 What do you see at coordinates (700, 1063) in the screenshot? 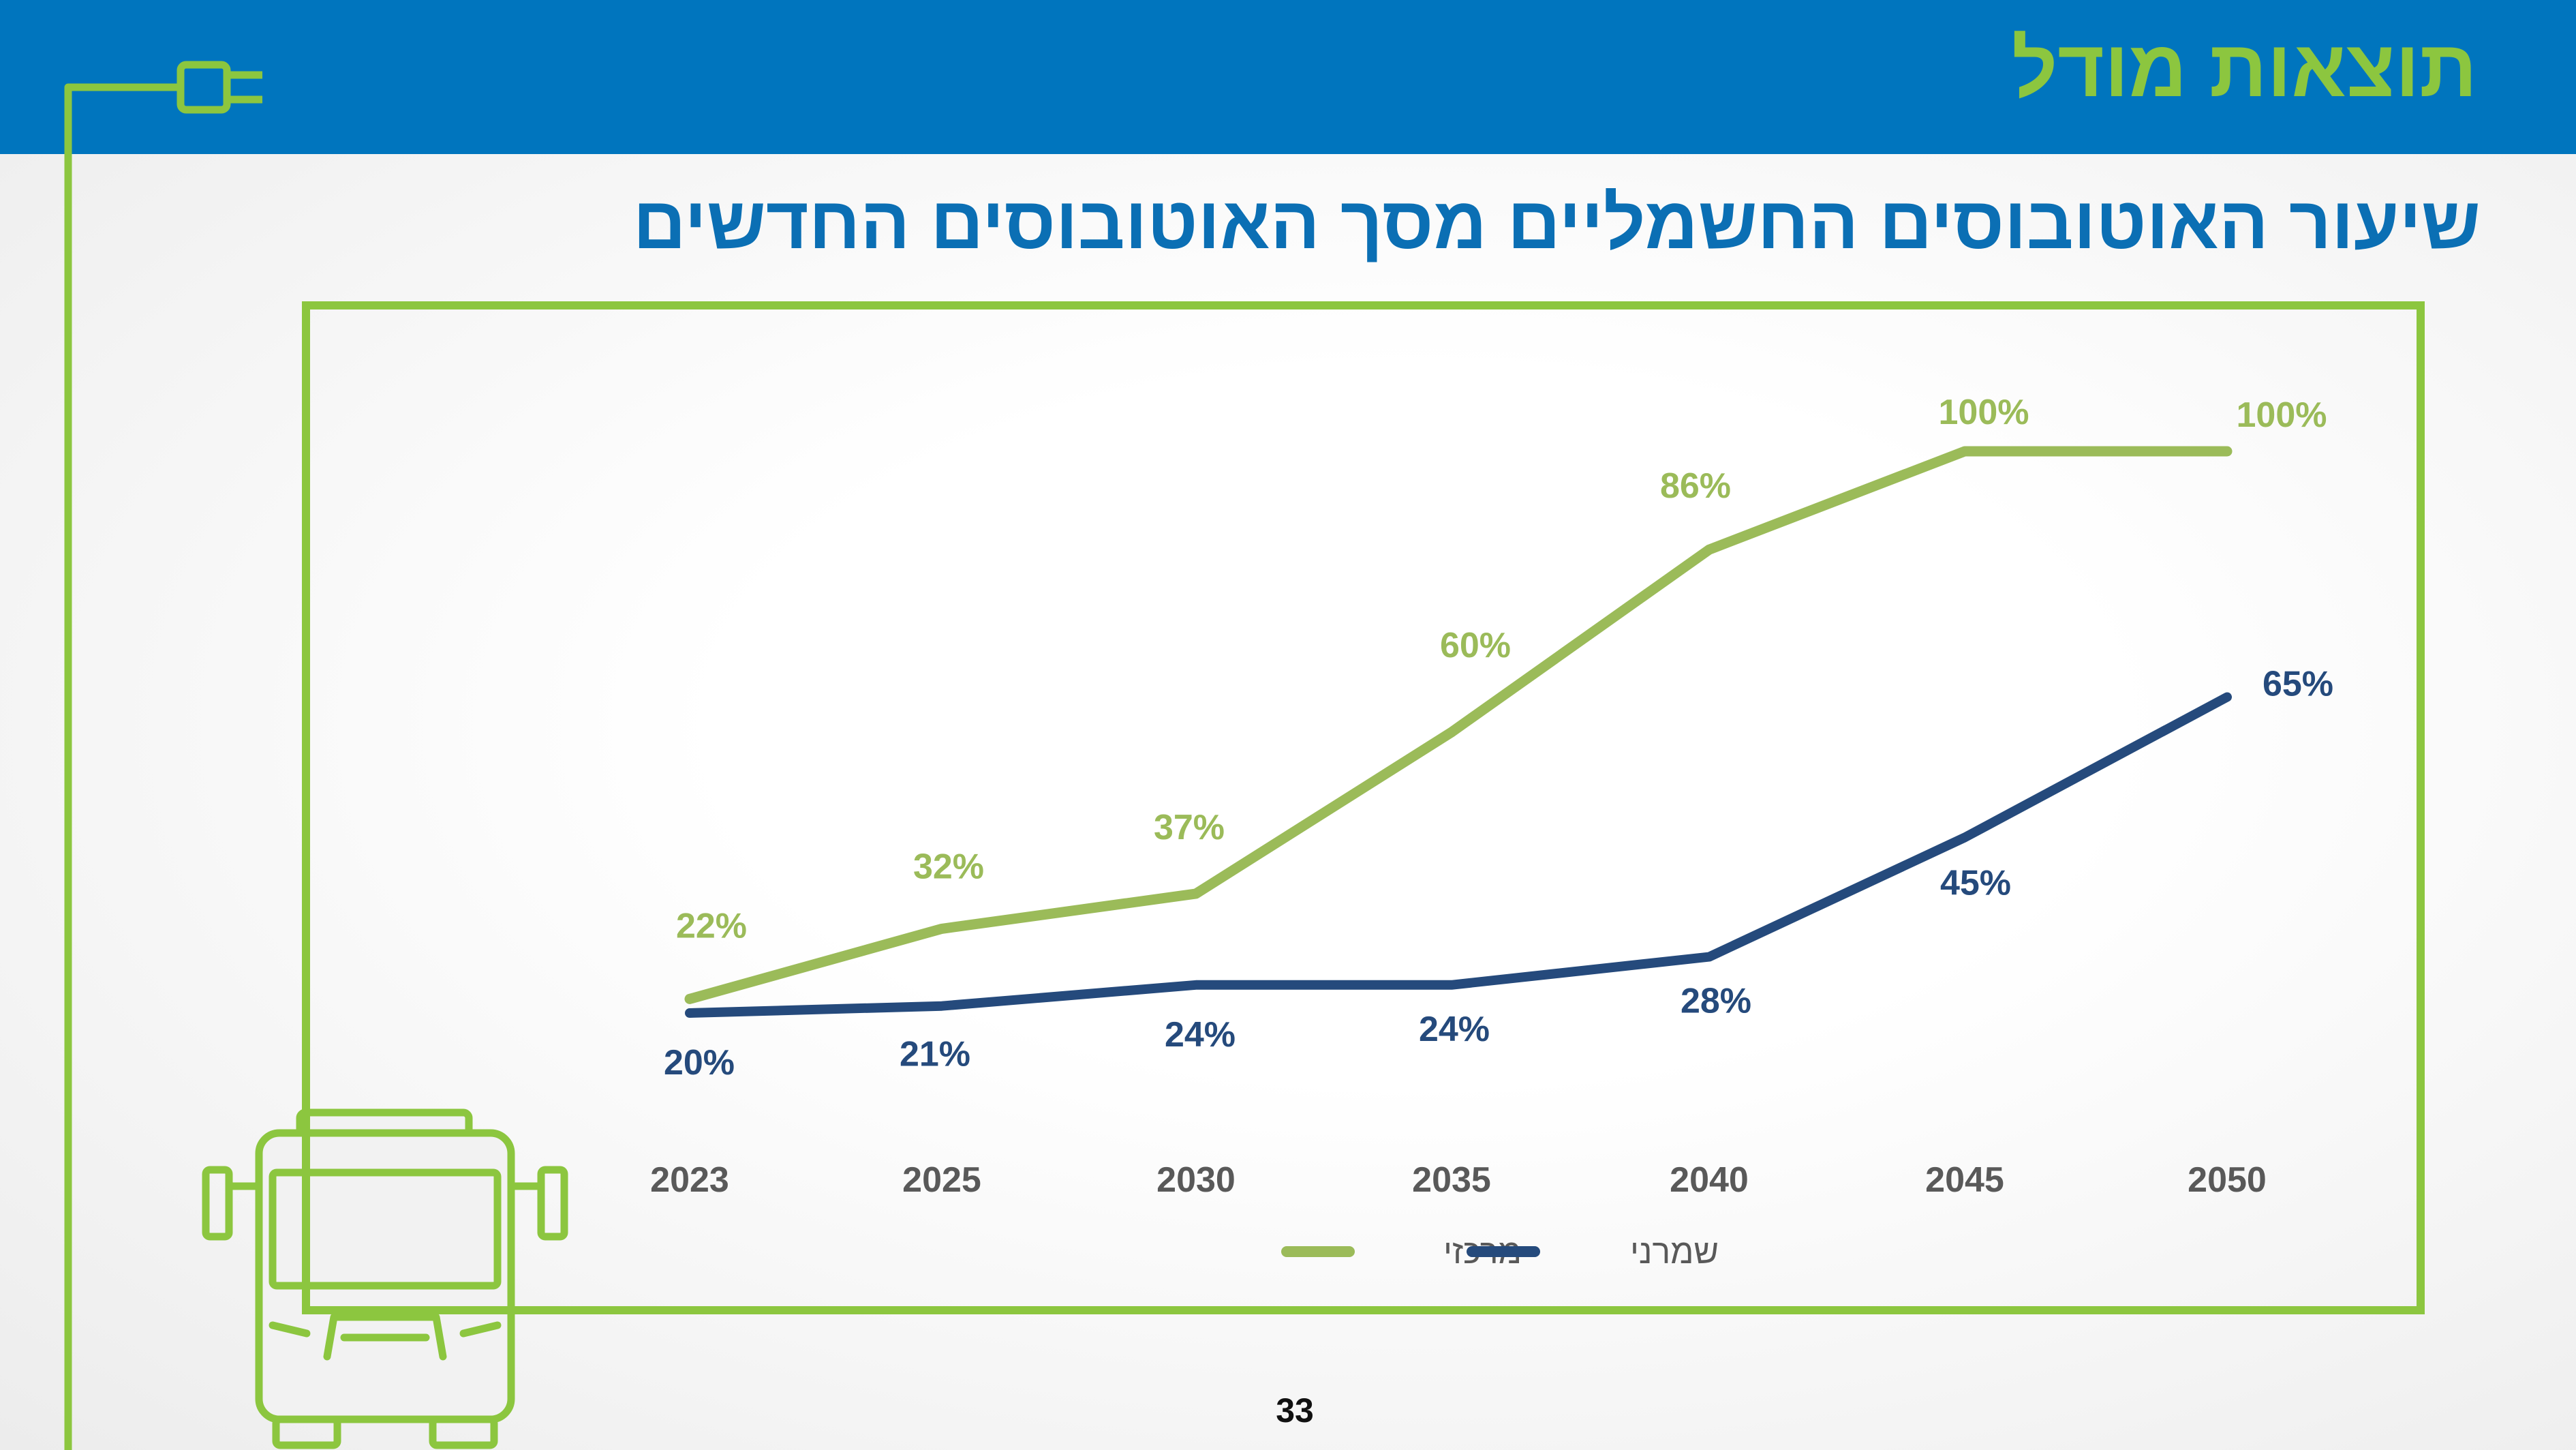
I see `data-label: 20%` at bounding box center [700, 1063].